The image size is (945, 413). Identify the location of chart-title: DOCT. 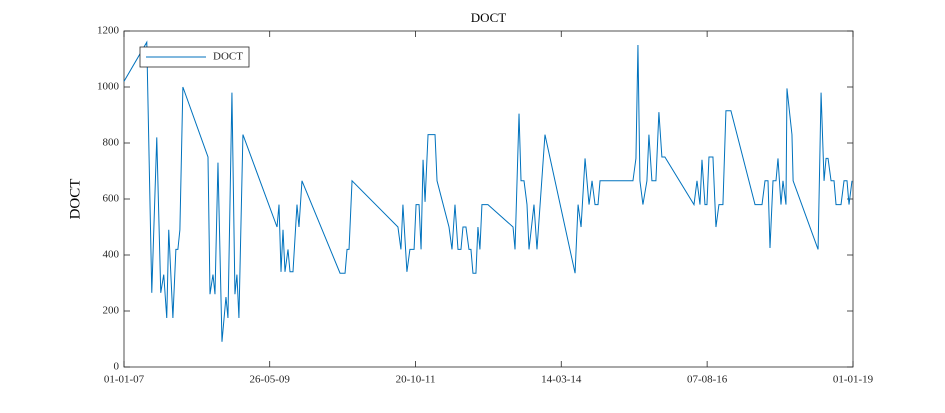
(488, 17).